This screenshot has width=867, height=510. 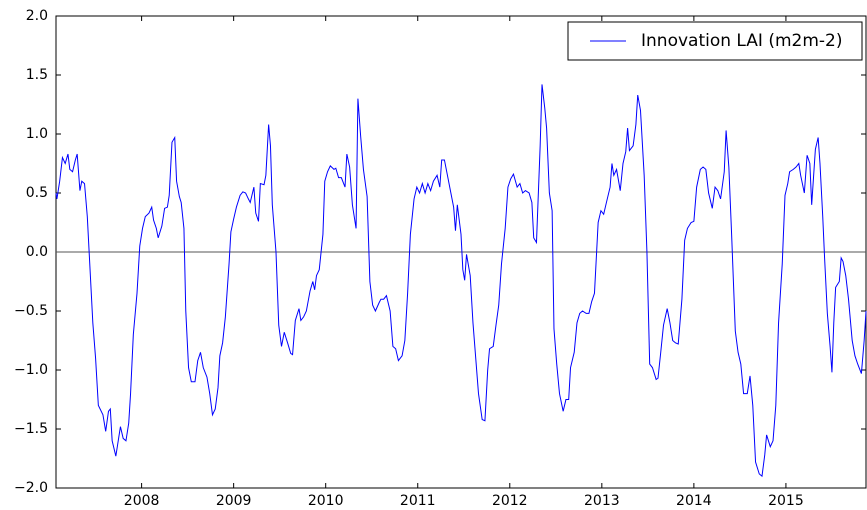 I want to click on y-tick-label: 1.0, so click(x=37, y=134).